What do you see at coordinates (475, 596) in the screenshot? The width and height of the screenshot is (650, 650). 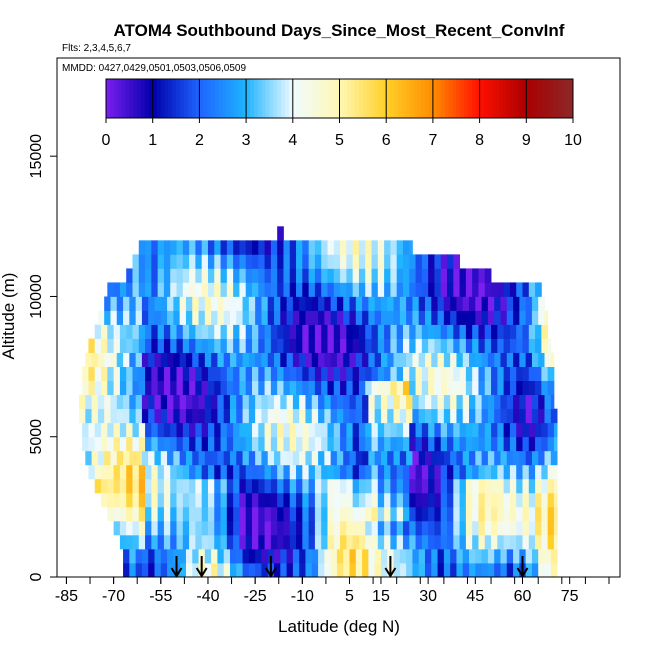 I see `x-tick-label: 45` at bounding box center [475, 596].